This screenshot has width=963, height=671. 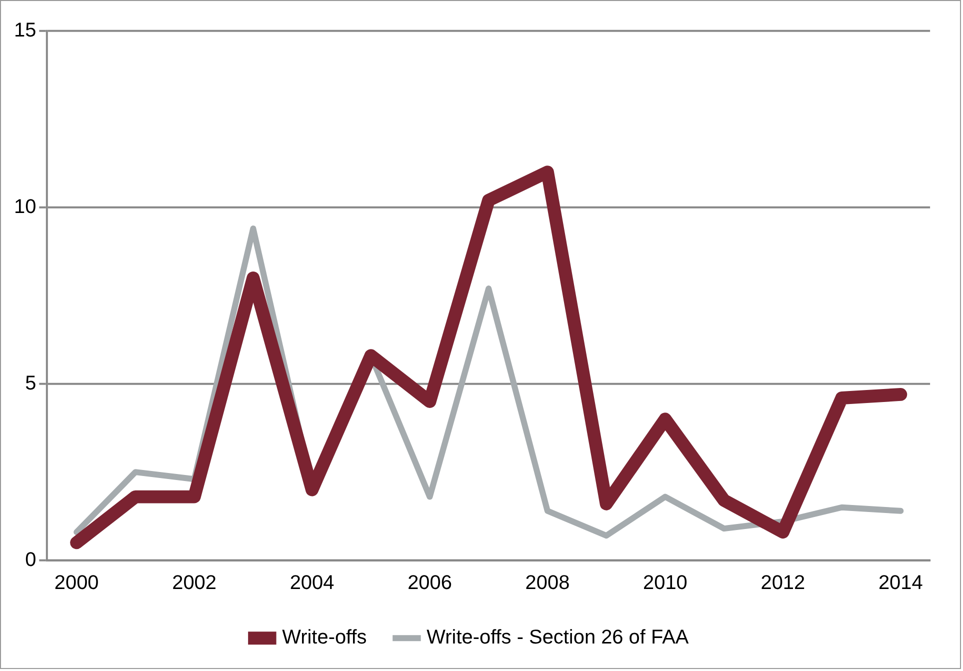 I want to click on x-tick-label: 2010, so click(x=665, y=583).